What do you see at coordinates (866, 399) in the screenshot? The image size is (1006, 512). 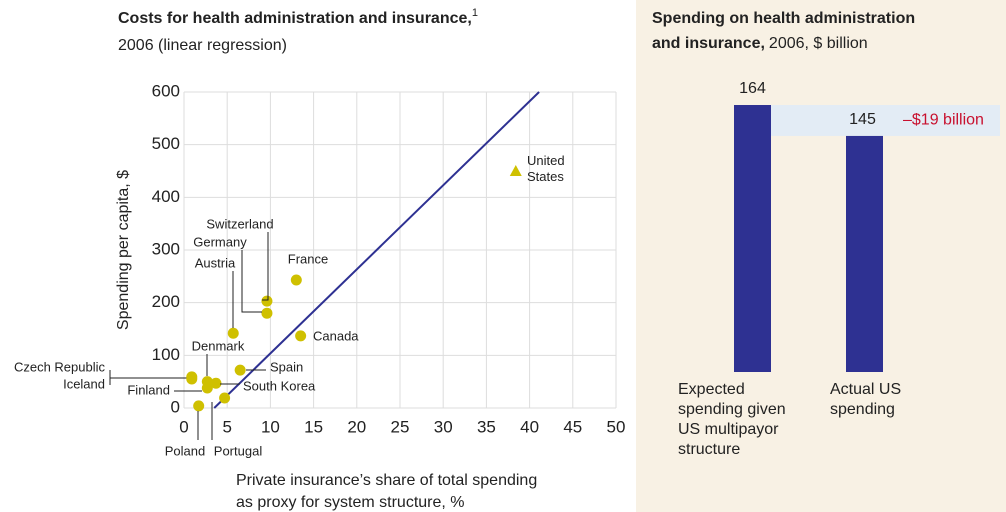 I see `category-label: Actual US spending` at bounding box center [866, 399].